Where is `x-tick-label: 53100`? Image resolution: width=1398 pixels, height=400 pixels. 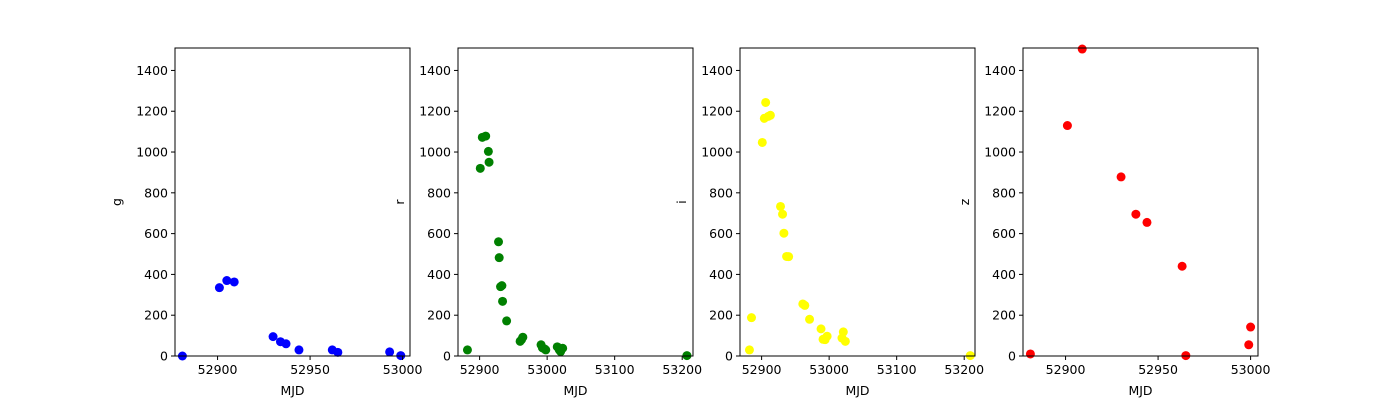
x-tick-label: 53100 is located at coordinates (897, 369).